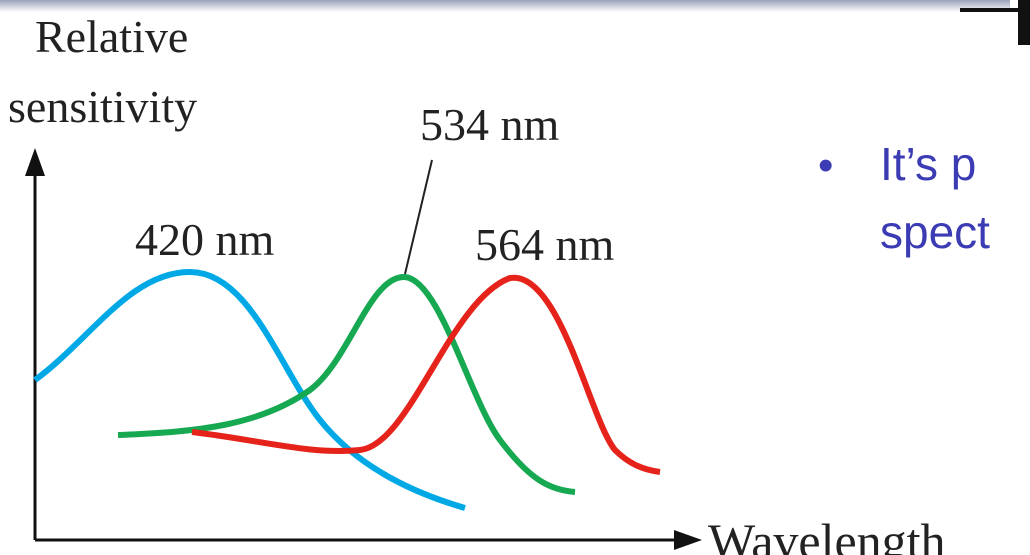 This screenshot has height=555, width=1030. I want to click on image-fragment, so click(505, 6).